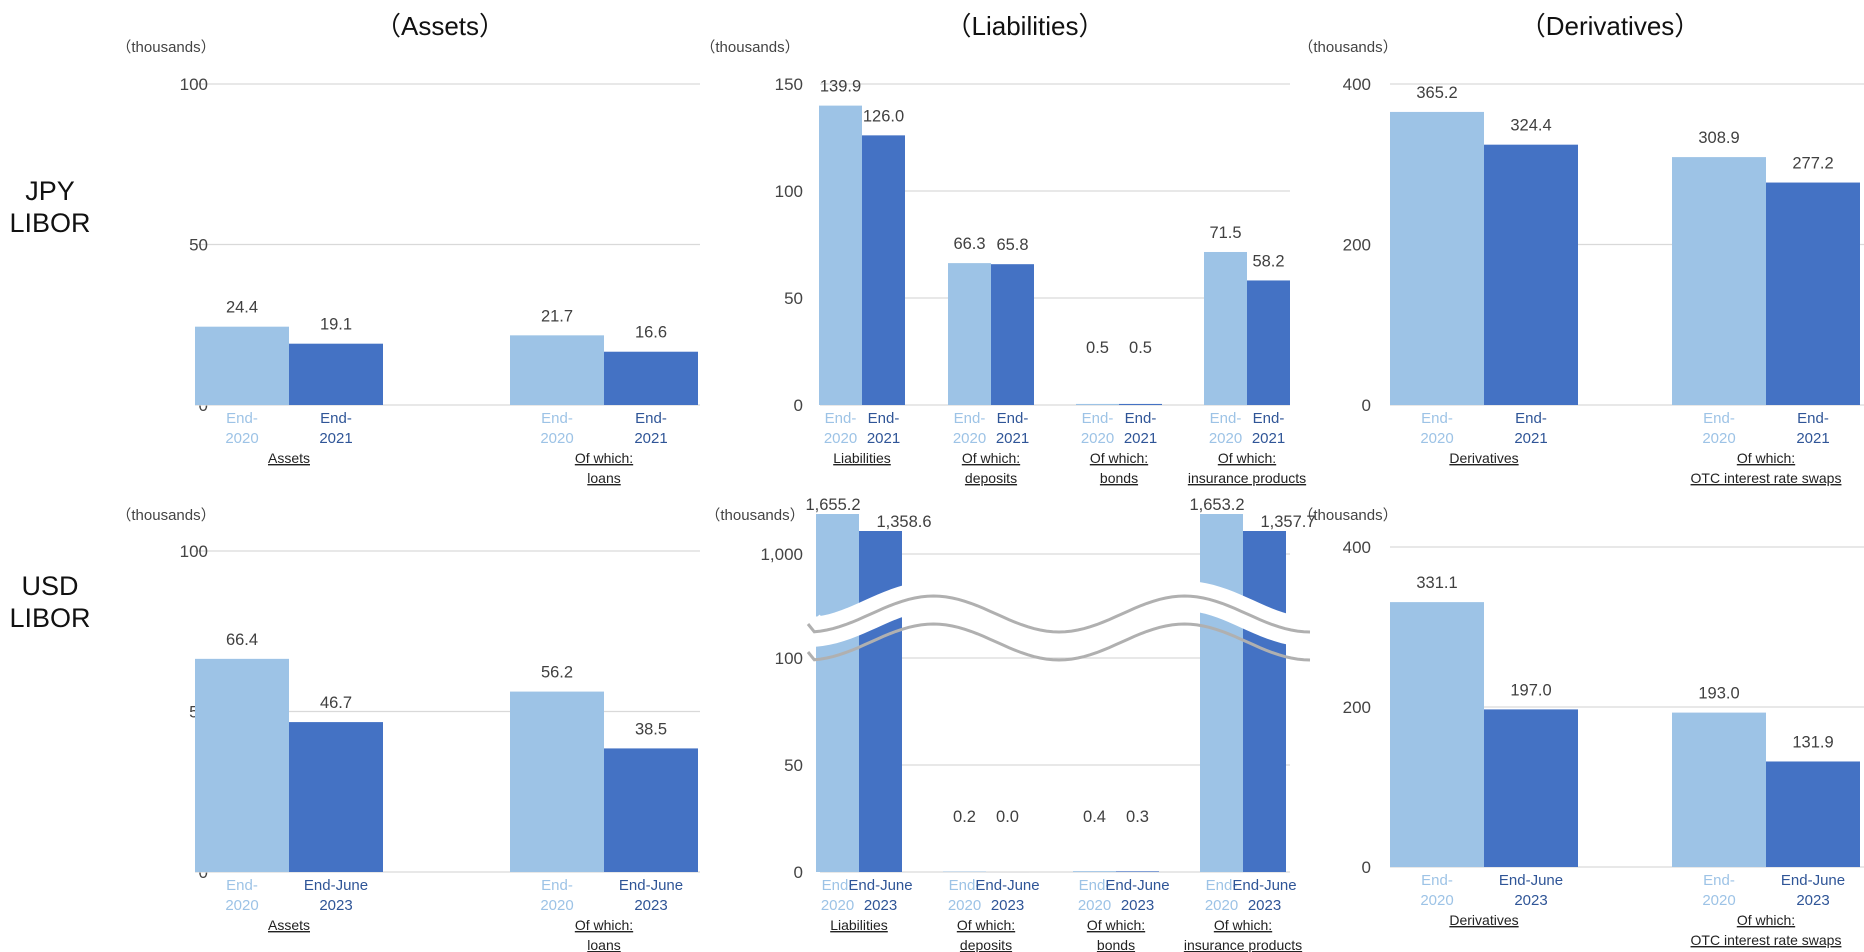 Image resolution: width=1864 pixels, height=952 pixels. I want to click on data-label: 0.5, so click(1140, 348).